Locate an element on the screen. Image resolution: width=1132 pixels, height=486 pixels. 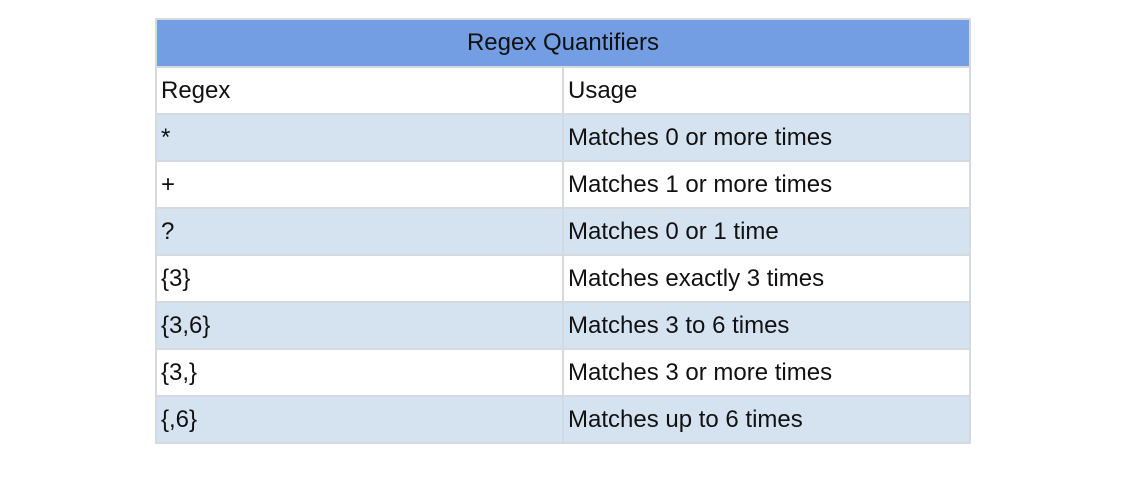
regex-cell: {3,} is located at coordinates (359, 372).